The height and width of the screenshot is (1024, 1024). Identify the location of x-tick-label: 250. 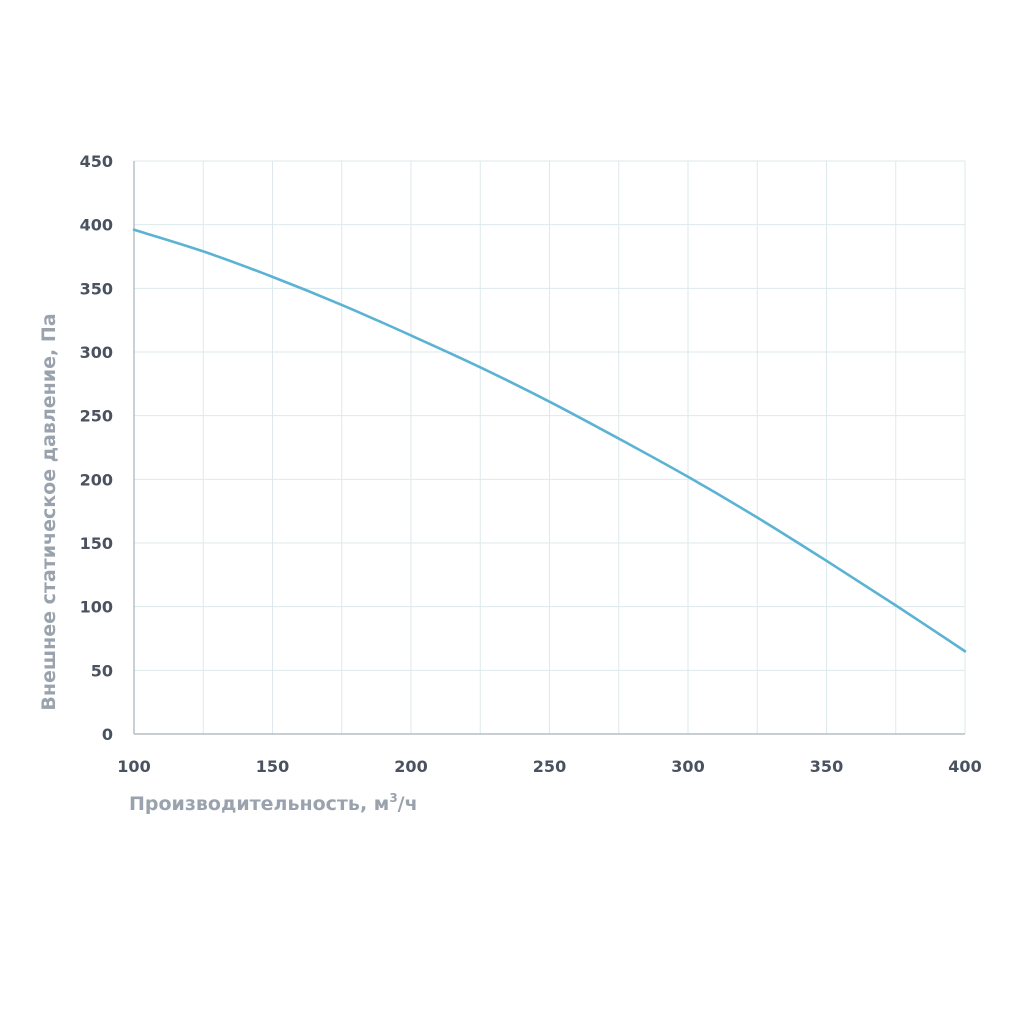
(549, 766).